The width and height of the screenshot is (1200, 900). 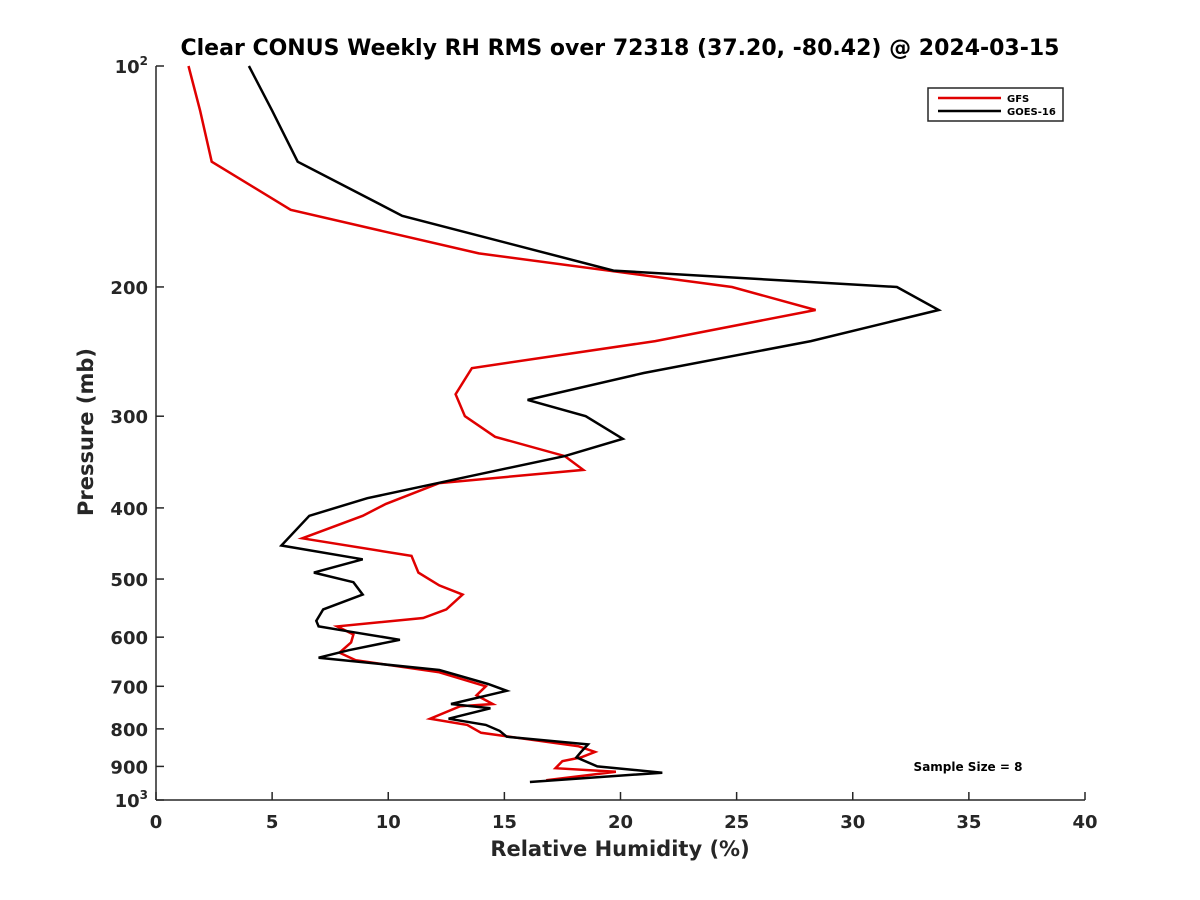 What do you see at coordinates (968, 767) in the screenshot?
I see `sample-size-annotation: Sample Size = 8` at bounding box center [968, 767].